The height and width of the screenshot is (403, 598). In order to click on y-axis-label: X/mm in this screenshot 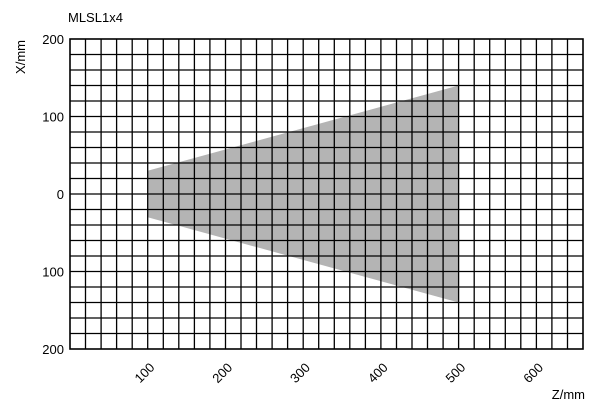, I will do `click(20, 57)`.